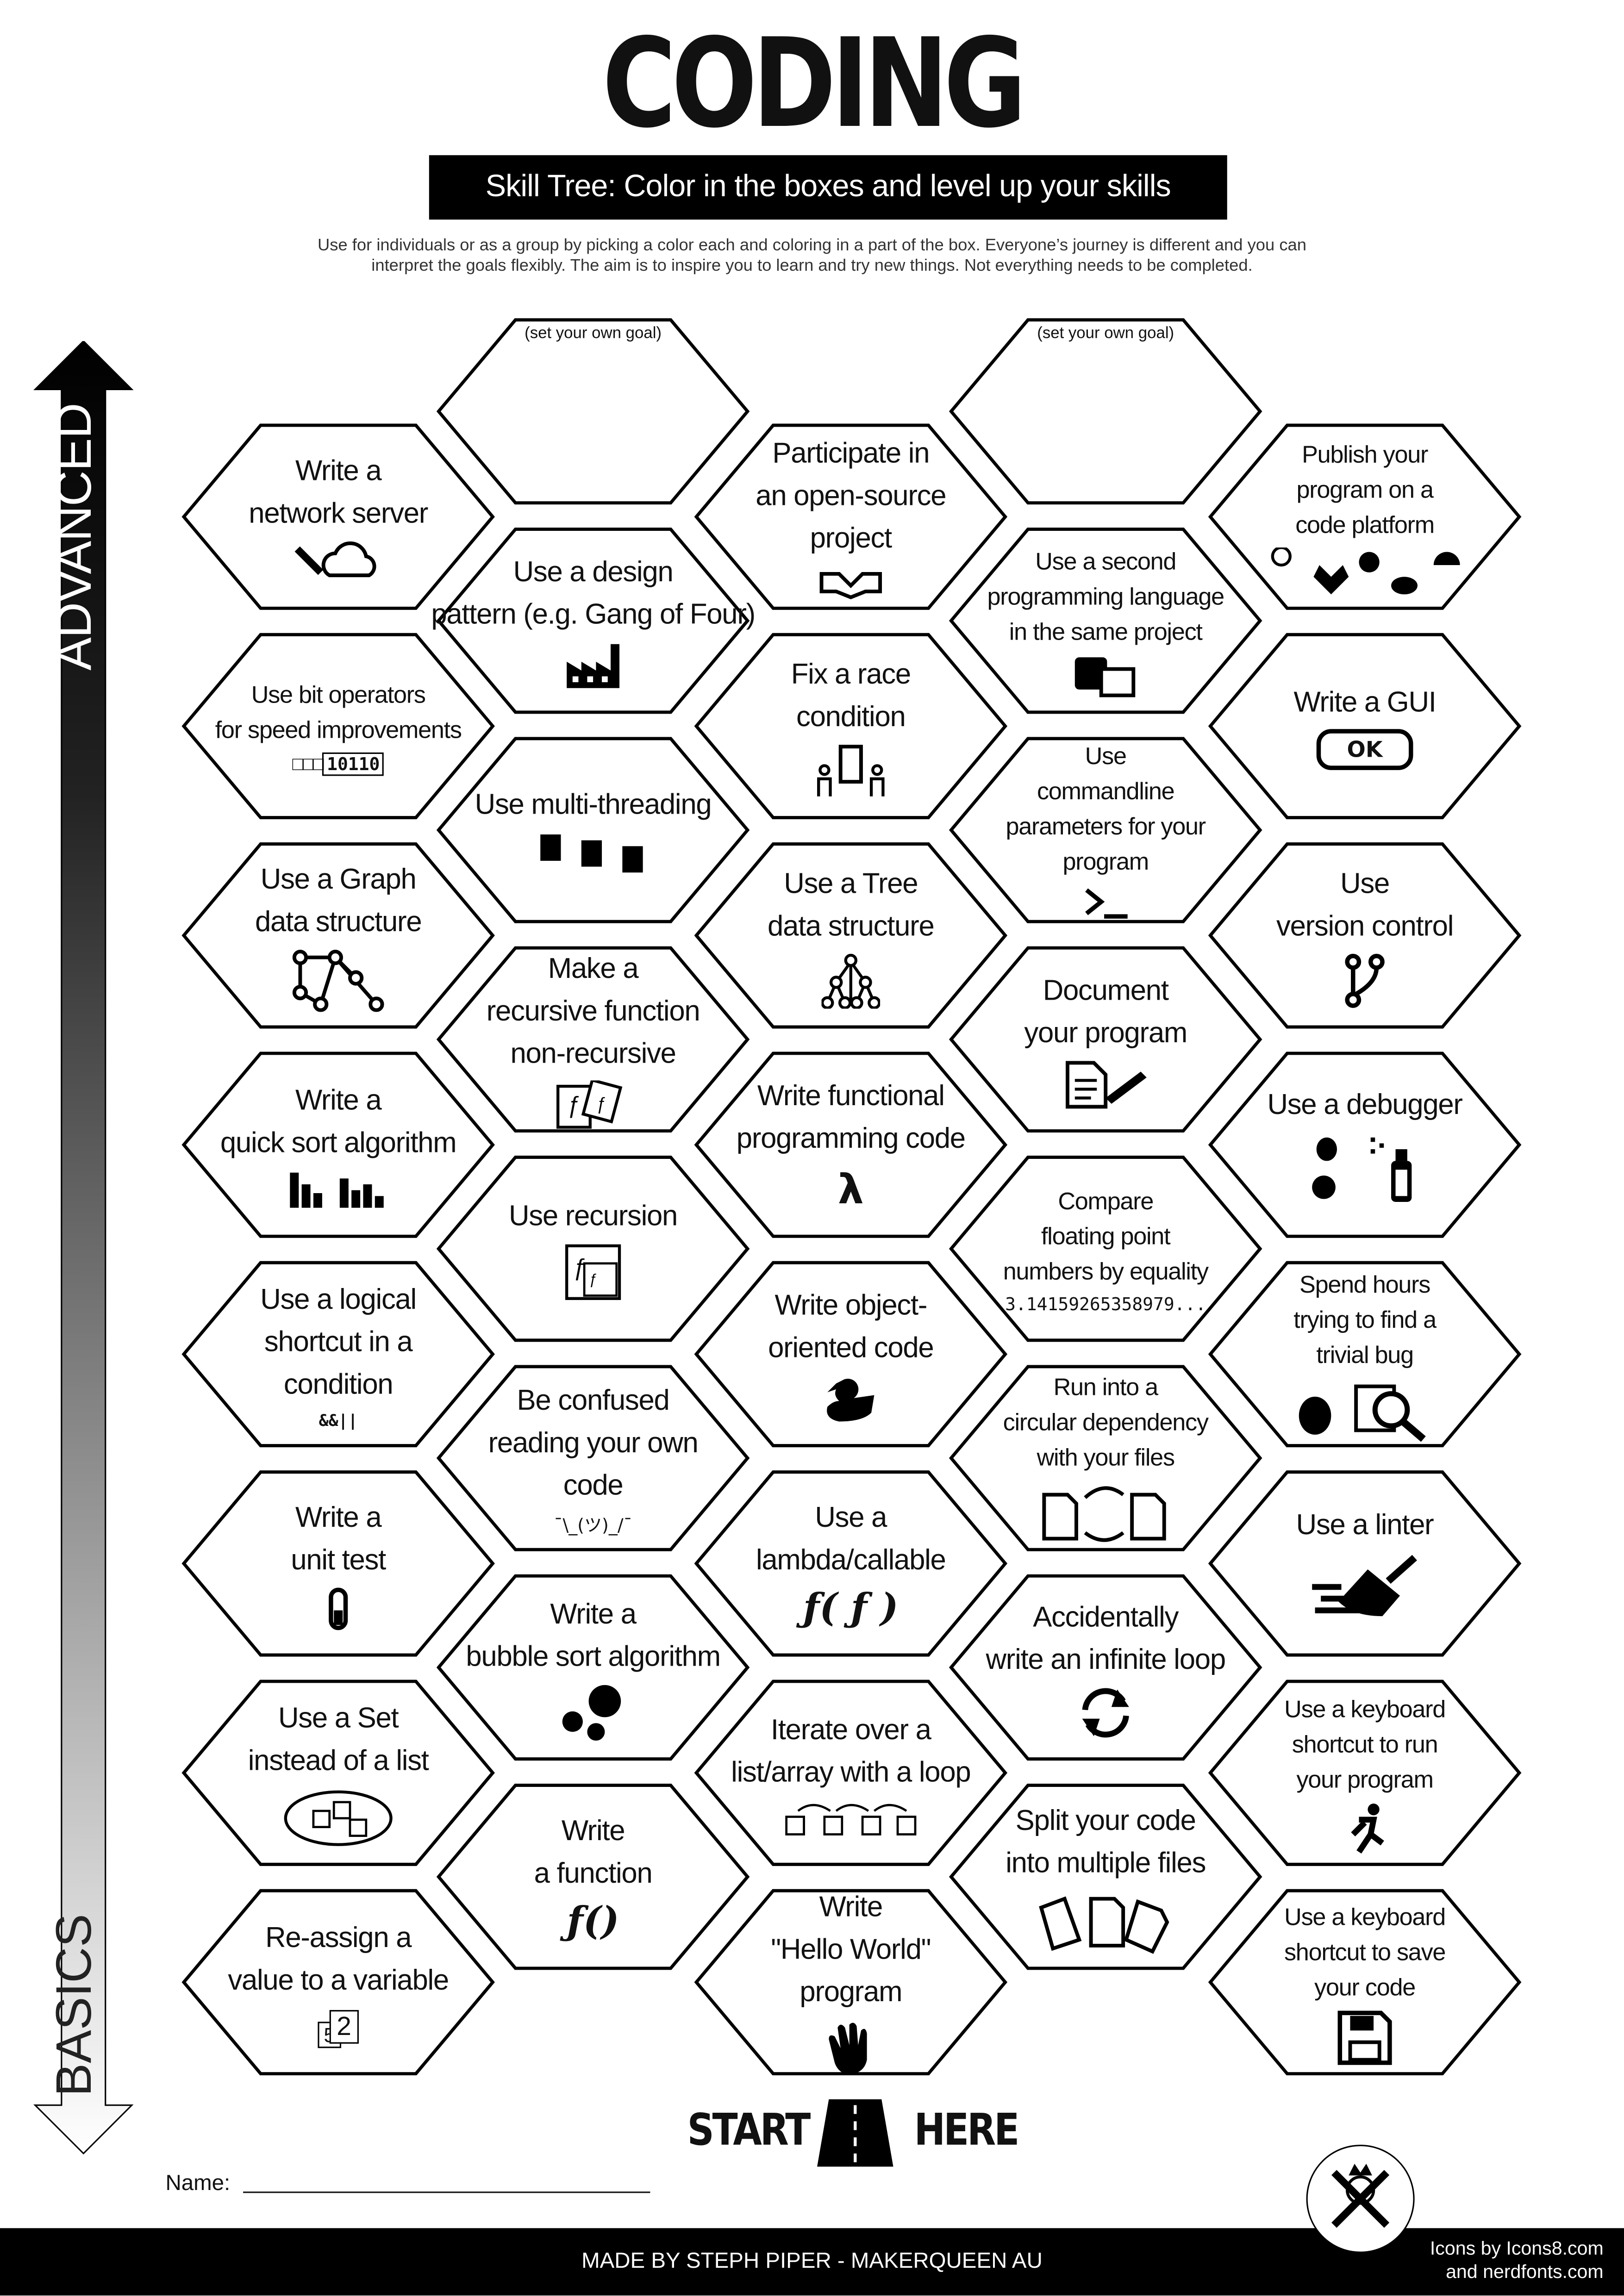  I want to click on skill-label-line: Write a GUI, so click(1365, 702).